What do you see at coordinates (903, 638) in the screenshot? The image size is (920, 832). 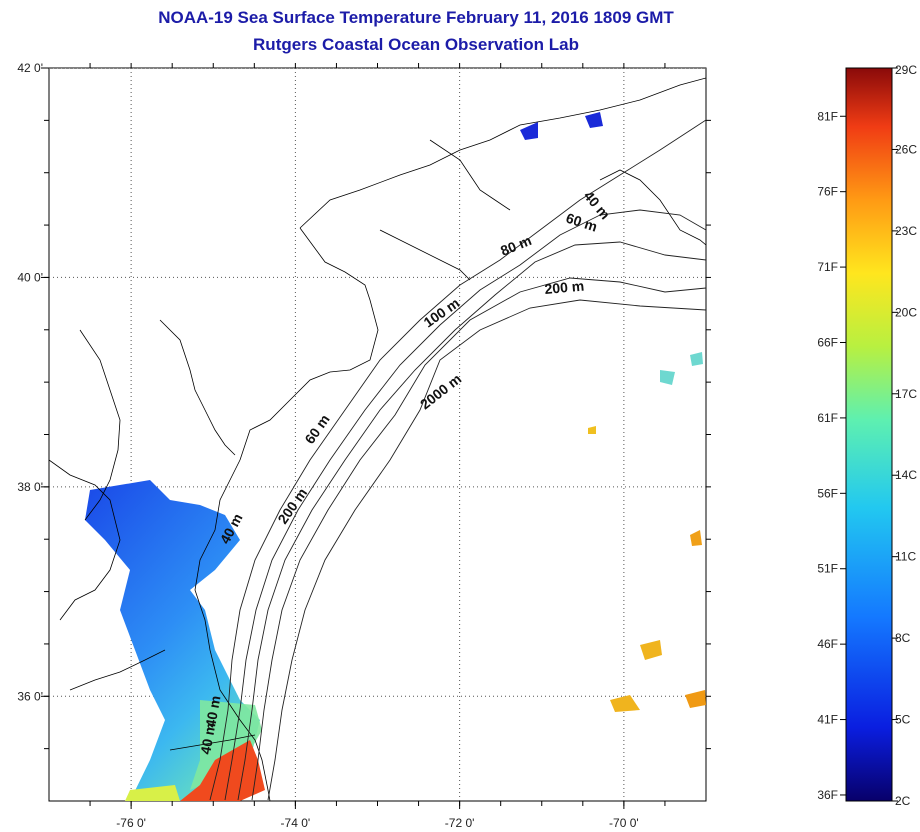 I see `colorbar-celsius-label: 8C` at bounding box center [903, 638].